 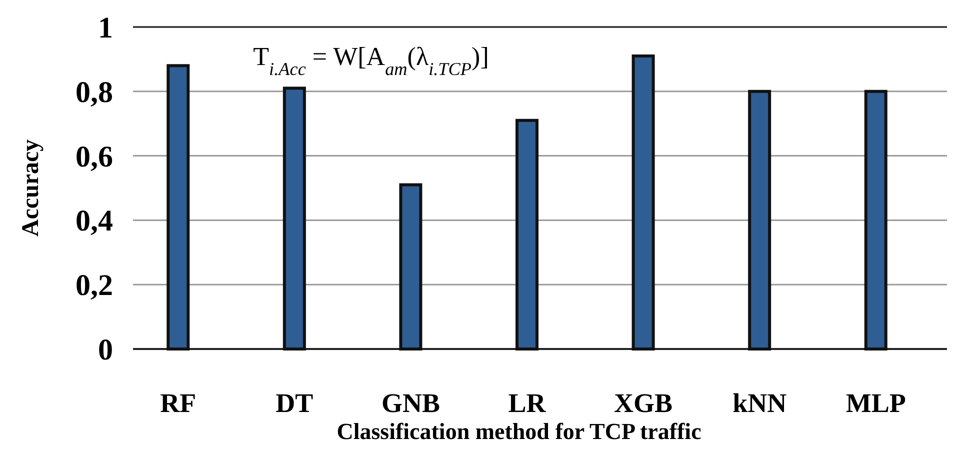 I want to click on y-tick-label: 1, so click(x=105, y=28).